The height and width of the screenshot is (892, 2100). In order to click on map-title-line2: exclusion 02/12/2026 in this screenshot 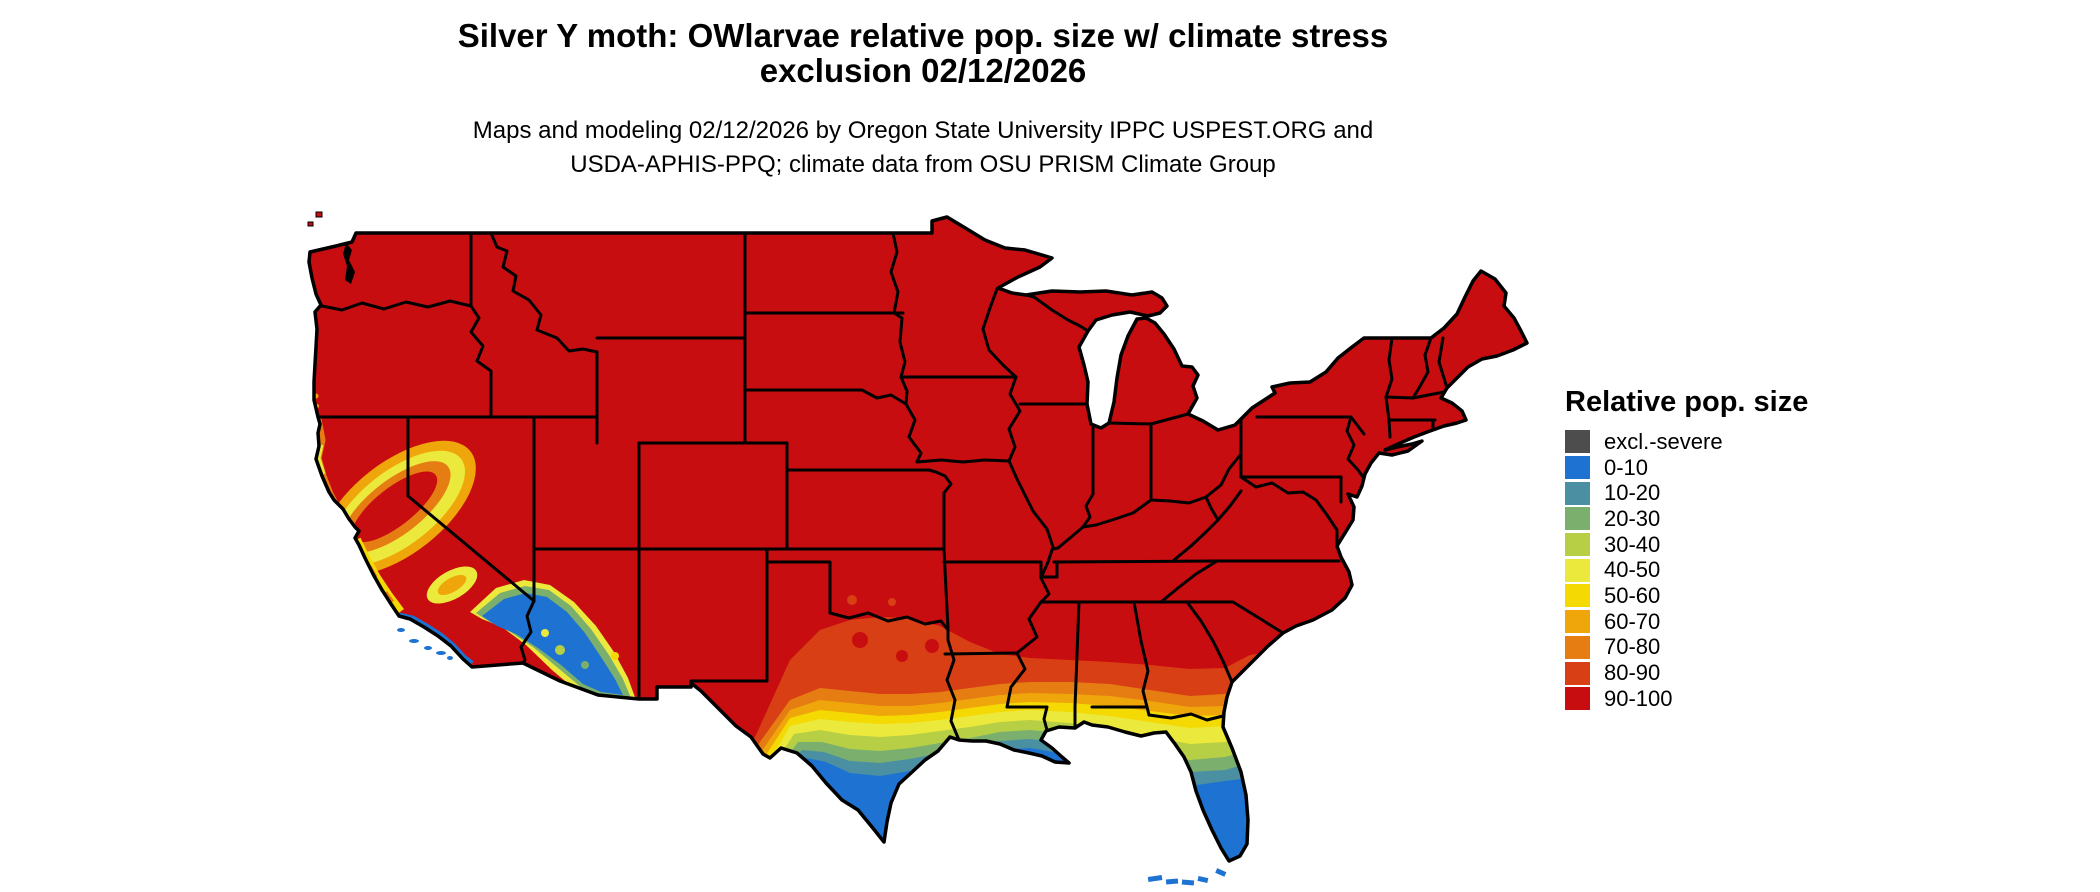, I will do `click(923, 70)`.